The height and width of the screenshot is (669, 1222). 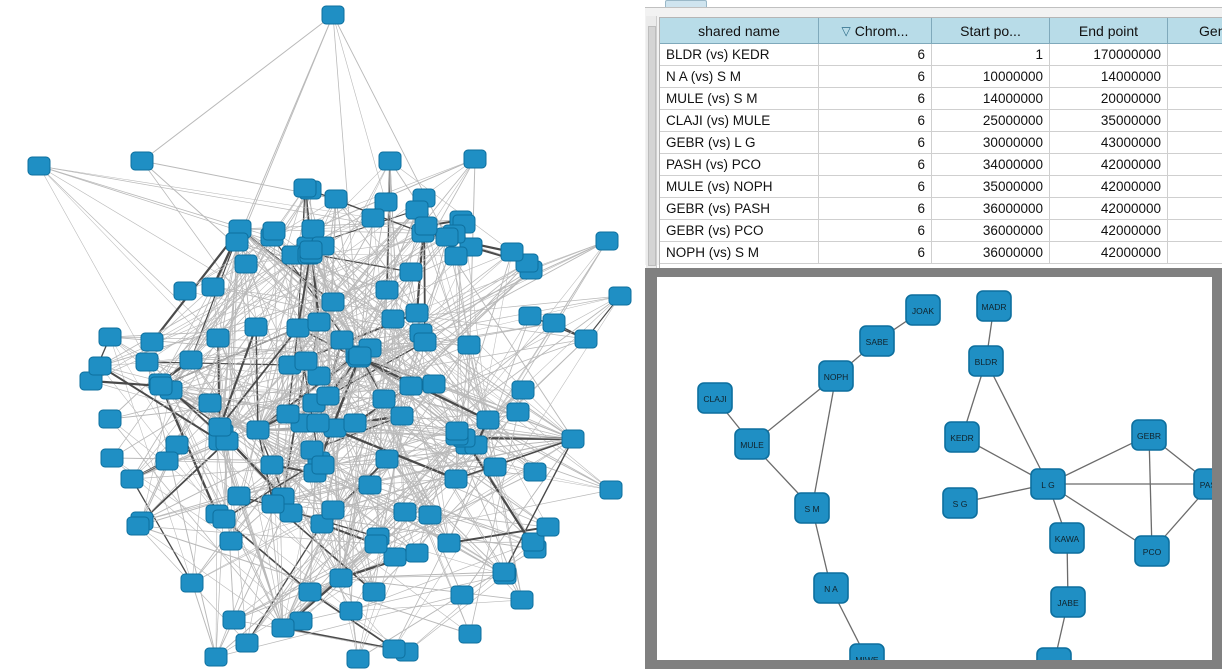 I want to click on subnetwork-node: KAWA, so click(x=1067, y=538).